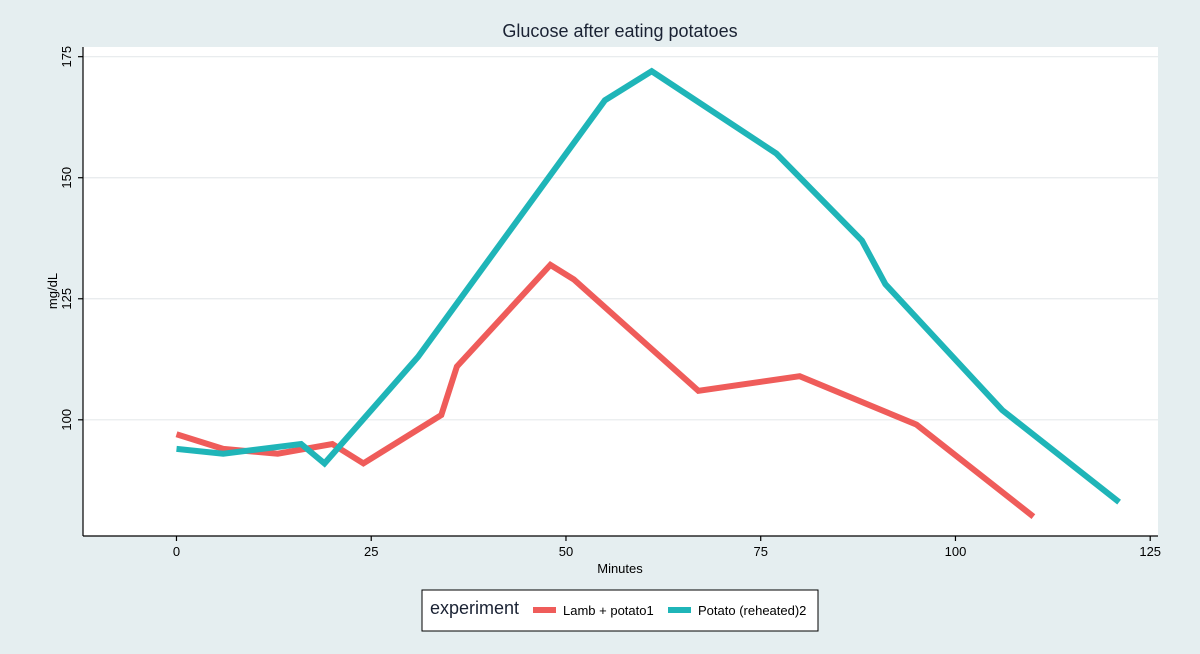 The image size is (1200, 654). Describe the element at coordinates (620, 568) in the screenshot. I see `x-axis-title: Minutes` at that location.